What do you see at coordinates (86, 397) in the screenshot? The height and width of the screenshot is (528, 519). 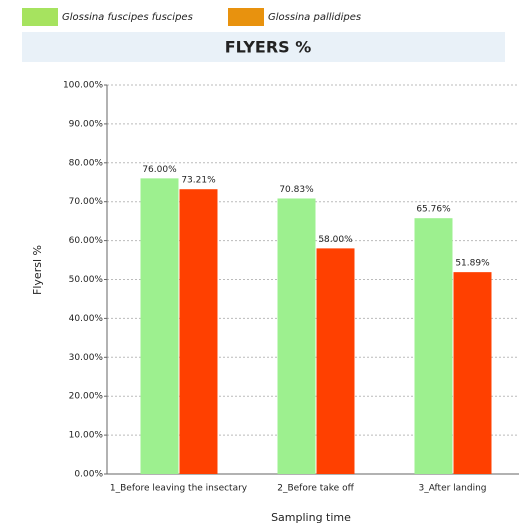 I see `y-tick-label: 20.00%` at bounding box center [86, 397].